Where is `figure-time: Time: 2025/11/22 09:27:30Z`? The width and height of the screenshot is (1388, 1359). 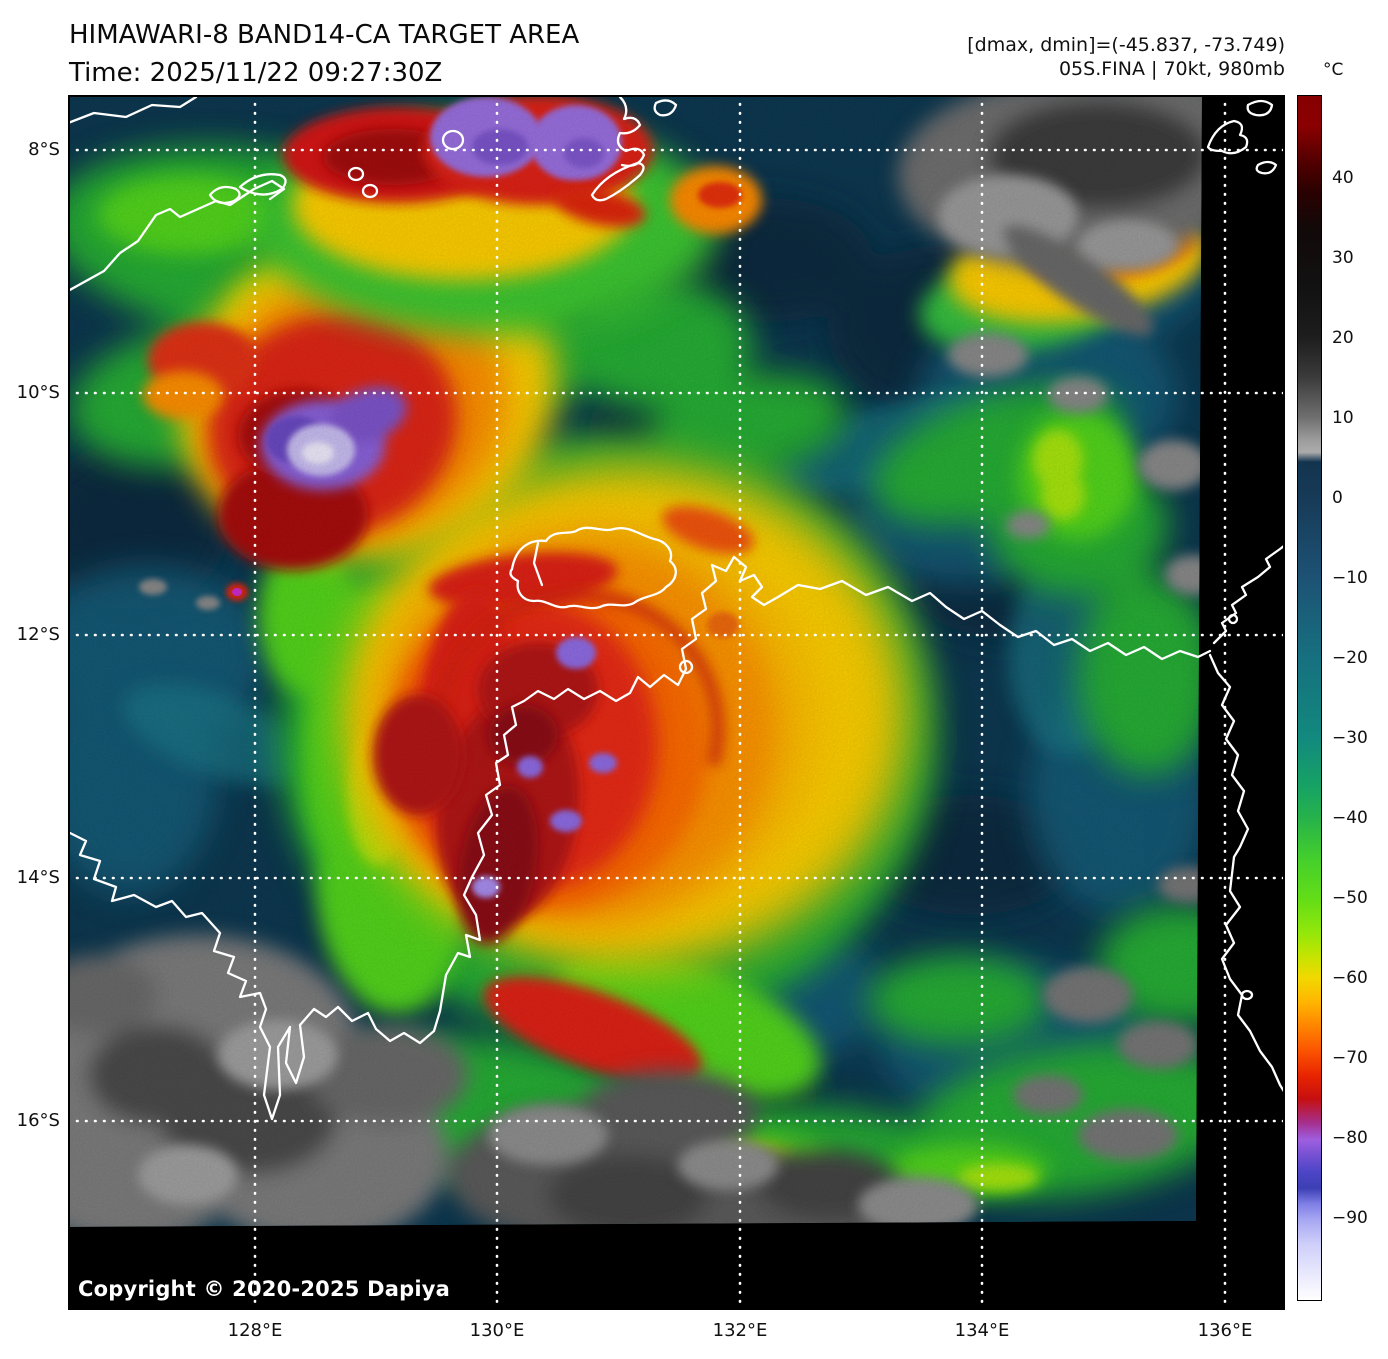 figure-time: Time: 2025/11/22 09:27:30Z is located at coordinates (256, 73).